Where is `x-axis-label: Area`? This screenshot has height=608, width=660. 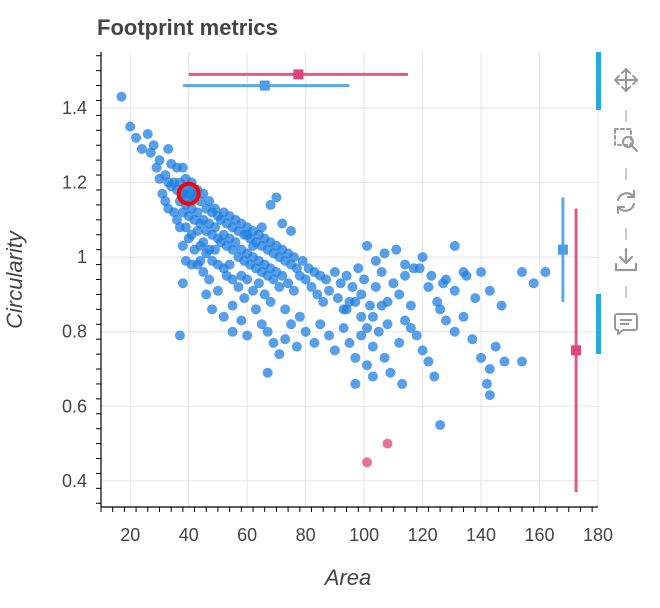 x-axis-label: Area is located at coordinates (347, 577).